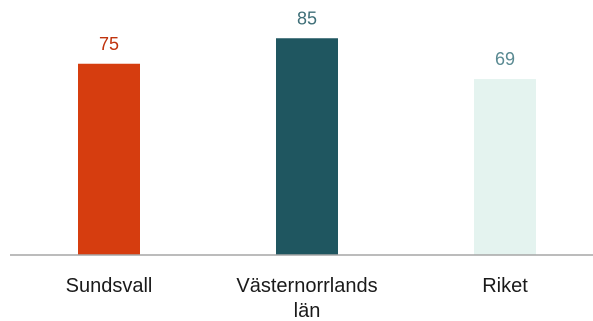 The height and width of the screenshot is (321, 593). Describe the element at coordinates (109, 44) in the screenshot. I see `value-label-0: 75` at that location.